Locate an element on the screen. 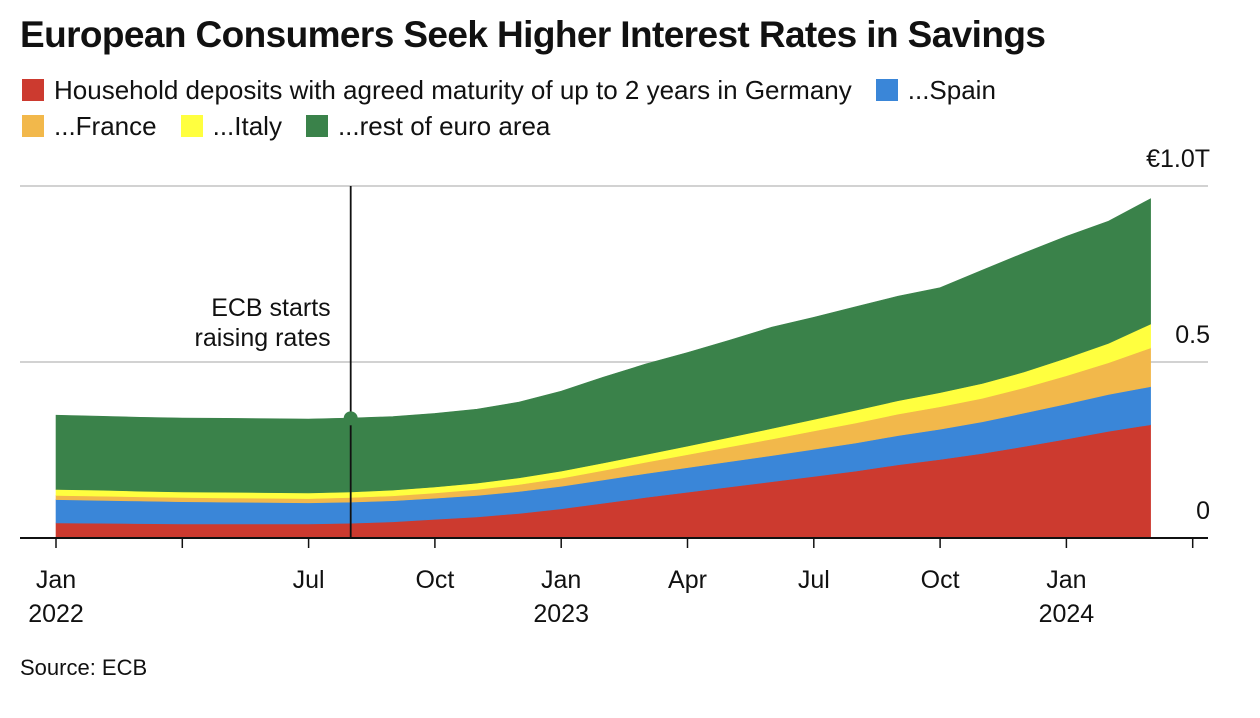 This screenshot has width=1260, height=718. x-tick-label-2: Jul is located at coordinates (309, 580).